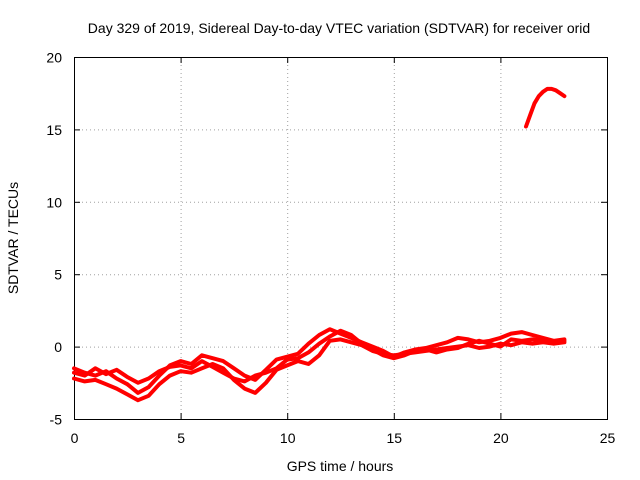  I want to click on x-axis-label: GPS time / hours, so click(340, 466).